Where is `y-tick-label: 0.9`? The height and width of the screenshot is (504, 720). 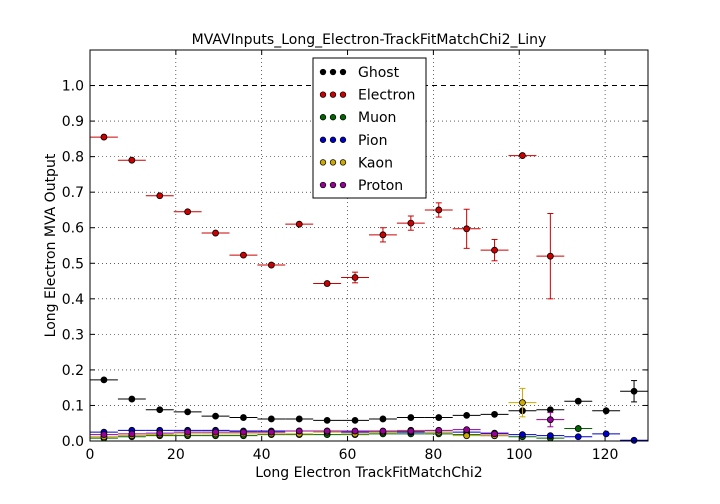
y-tick-label: 0.9 is located at coordinates (73, 122).